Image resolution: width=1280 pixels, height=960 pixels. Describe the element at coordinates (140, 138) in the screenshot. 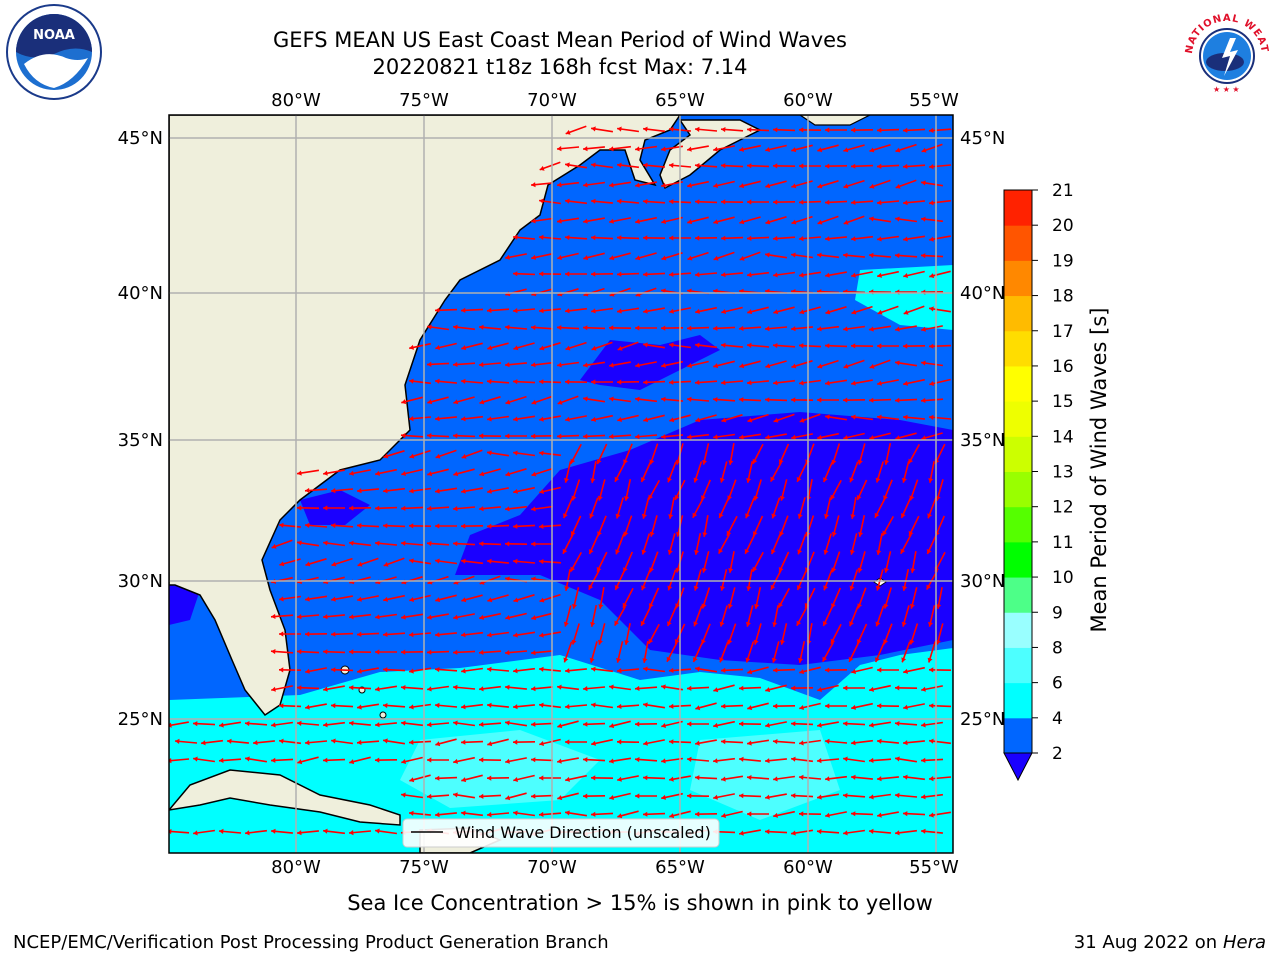

I see `lat-label: 45°N` at that location.